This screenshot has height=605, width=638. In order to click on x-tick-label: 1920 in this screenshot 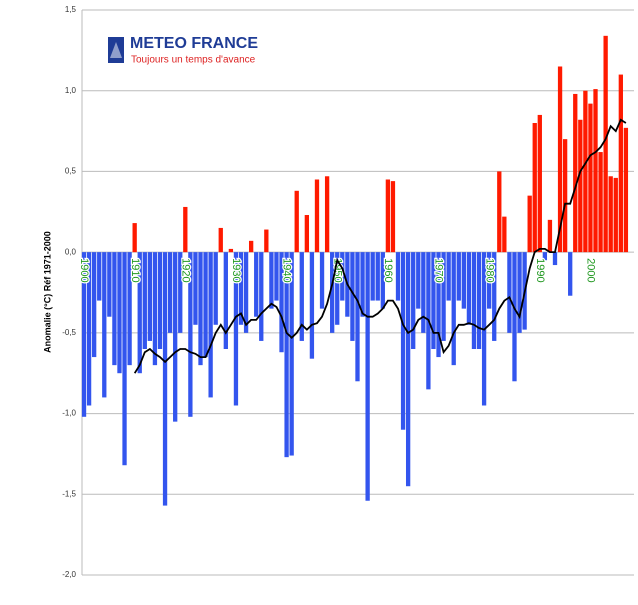, I will do `click(185, 270)`.